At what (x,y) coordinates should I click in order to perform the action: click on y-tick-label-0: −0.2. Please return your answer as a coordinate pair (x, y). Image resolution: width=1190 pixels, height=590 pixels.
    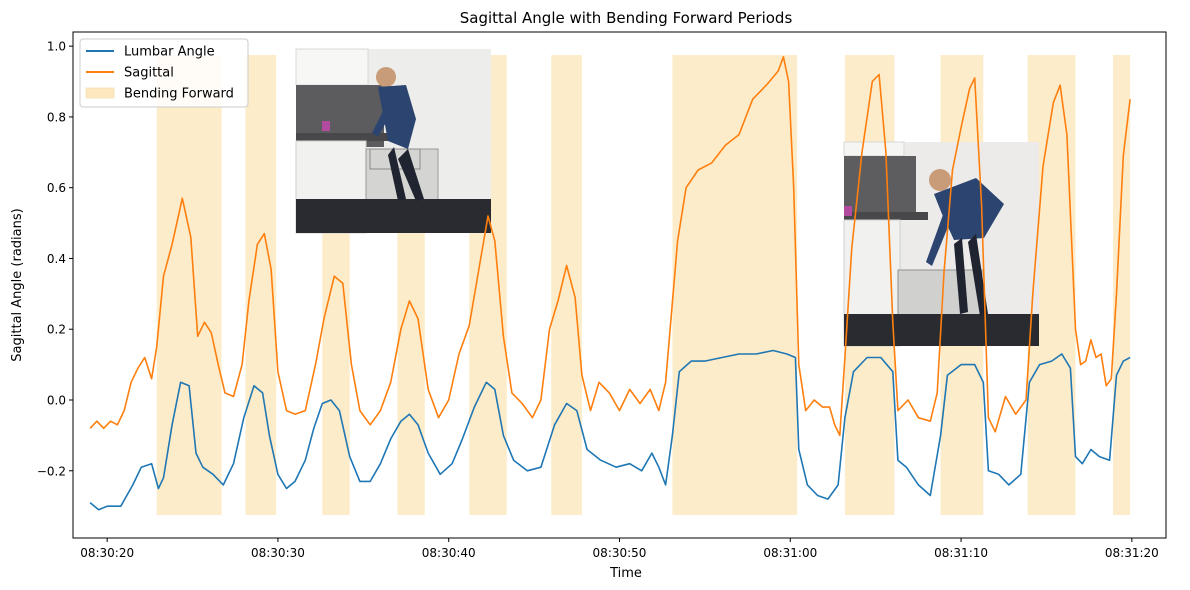
    Looking at the image, I should click on (51, 471).